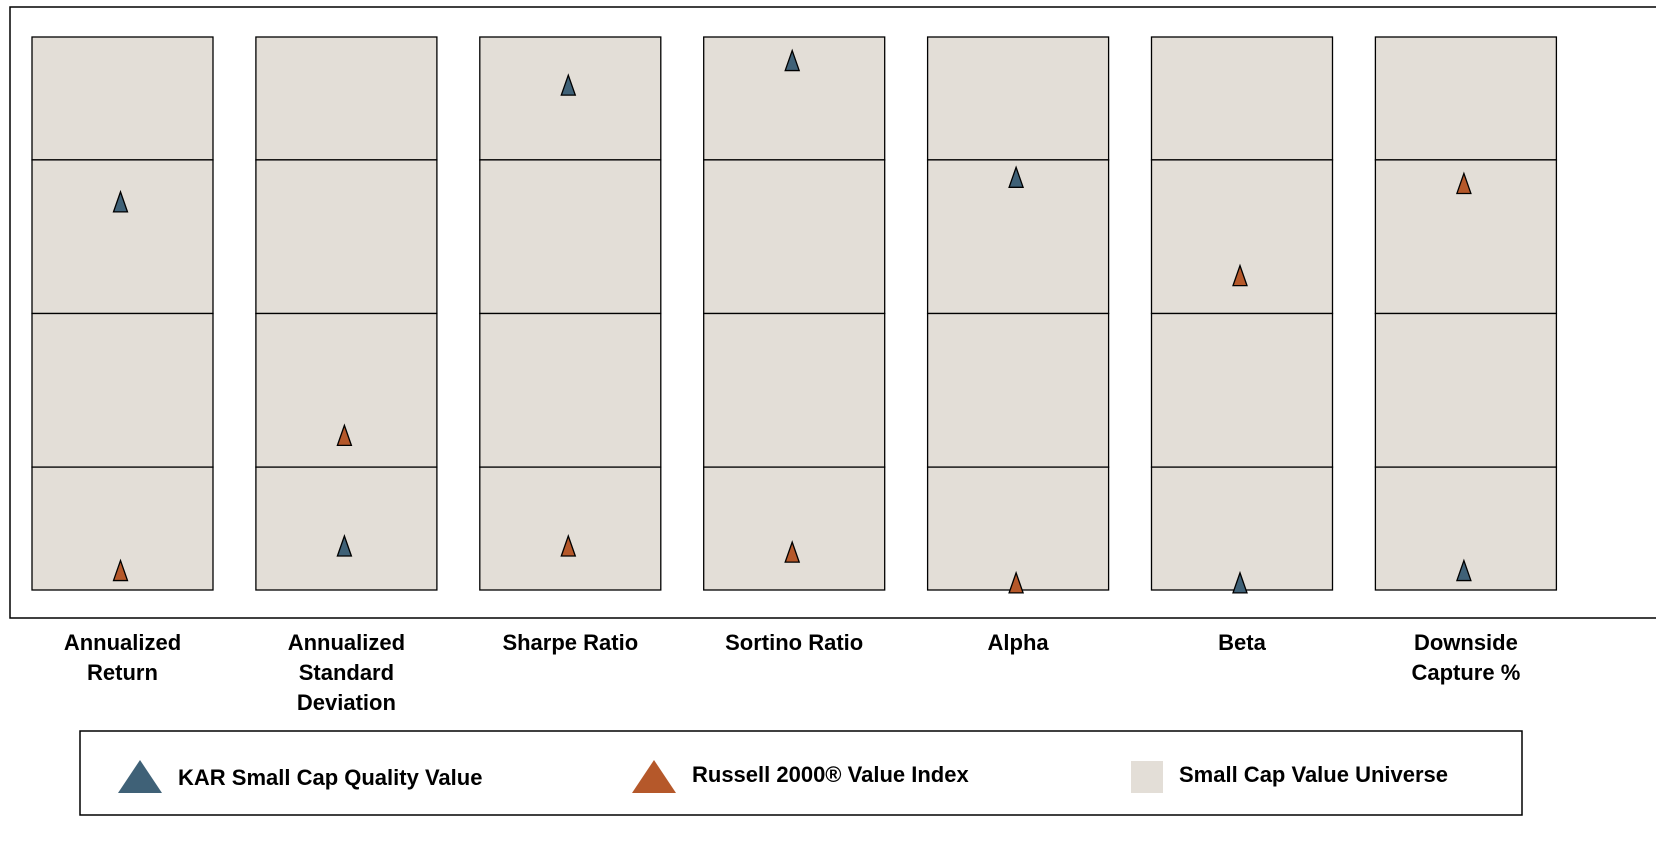 The height and width of the screenshot is (867, 1656). I want to click on legend-frame, so click(801, 773).